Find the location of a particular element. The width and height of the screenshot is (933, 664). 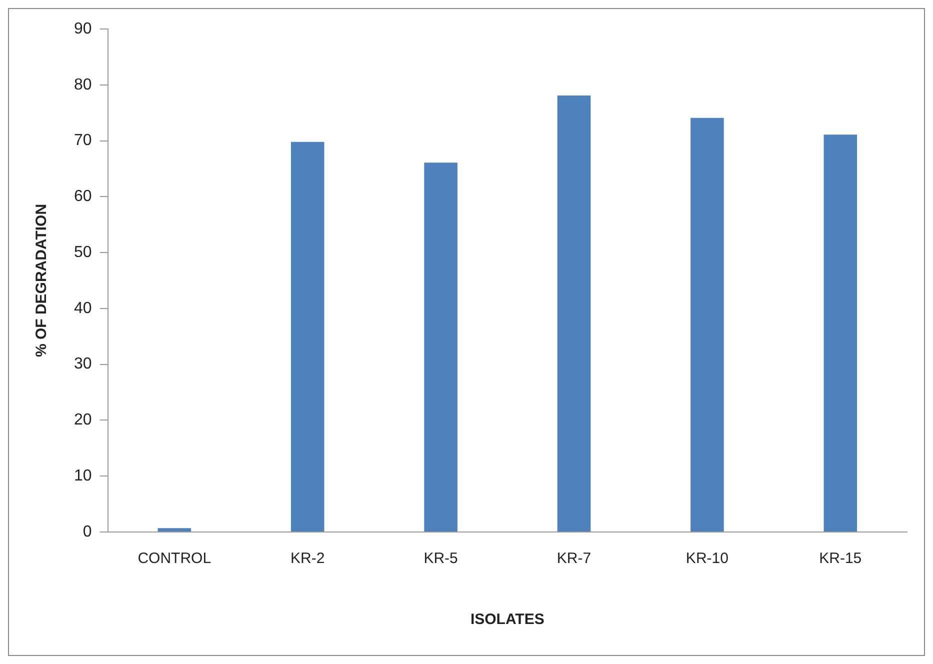

y-tick-label: 70 is located at coordinates (83, 141).